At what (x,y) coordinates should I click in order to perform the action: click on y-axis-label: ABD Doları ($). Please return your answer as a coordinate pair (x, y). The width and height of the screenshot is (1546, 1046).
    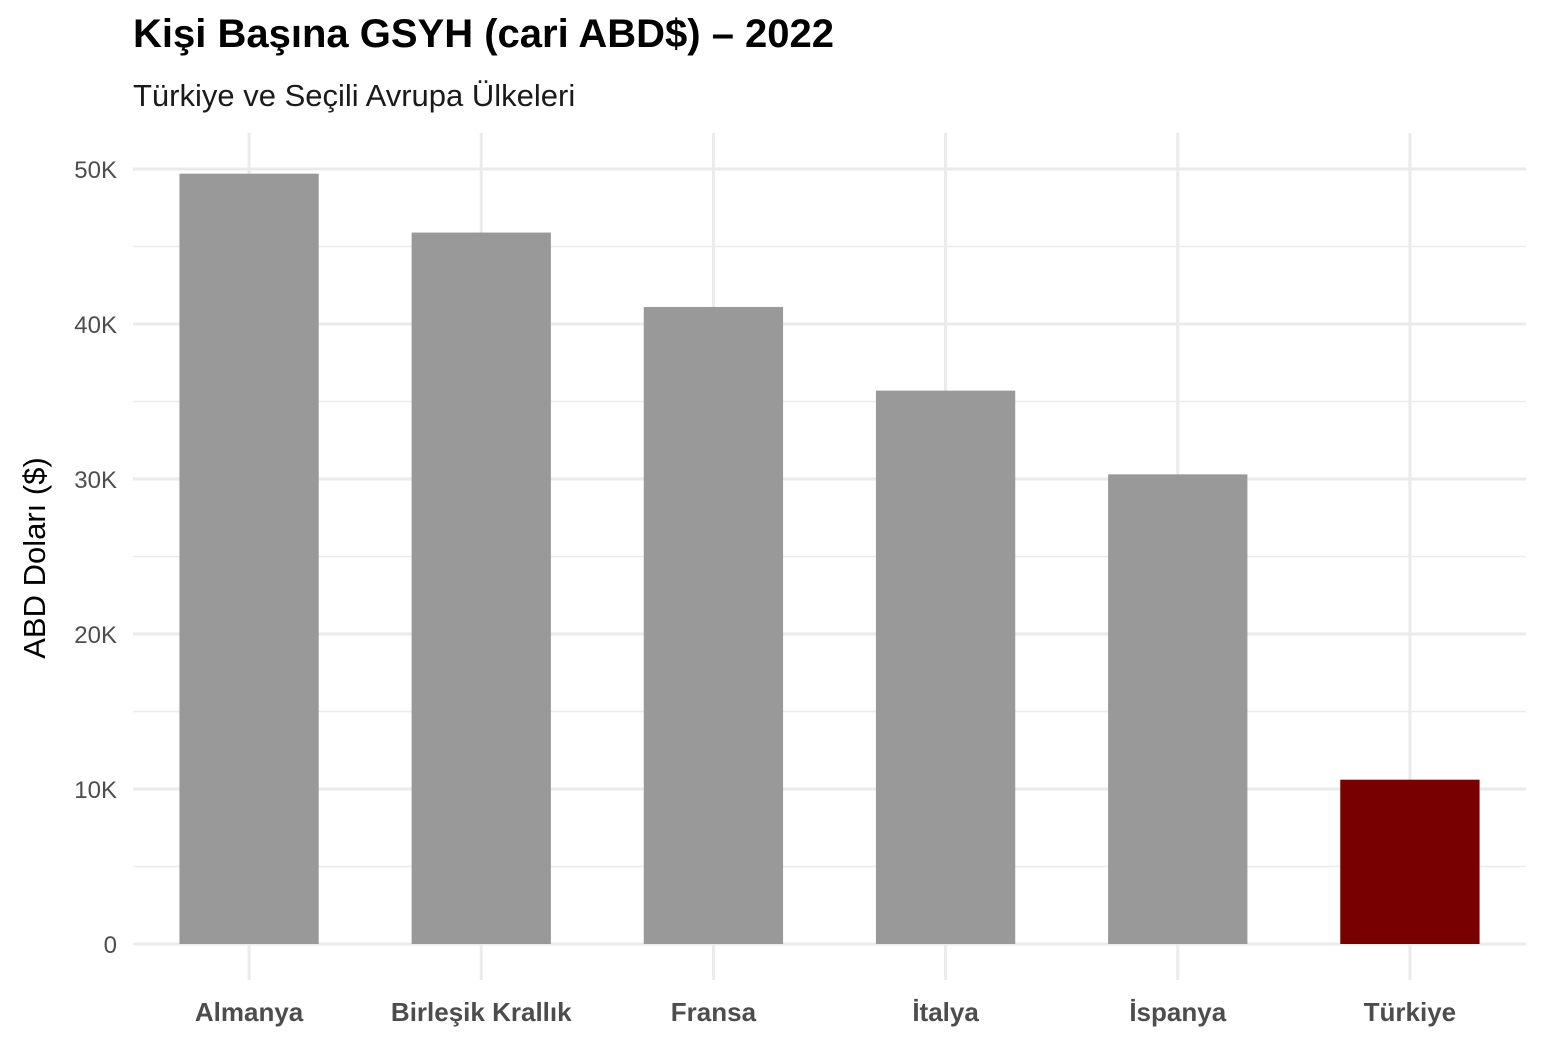
    Looking at the image, I should click on (34, 558).